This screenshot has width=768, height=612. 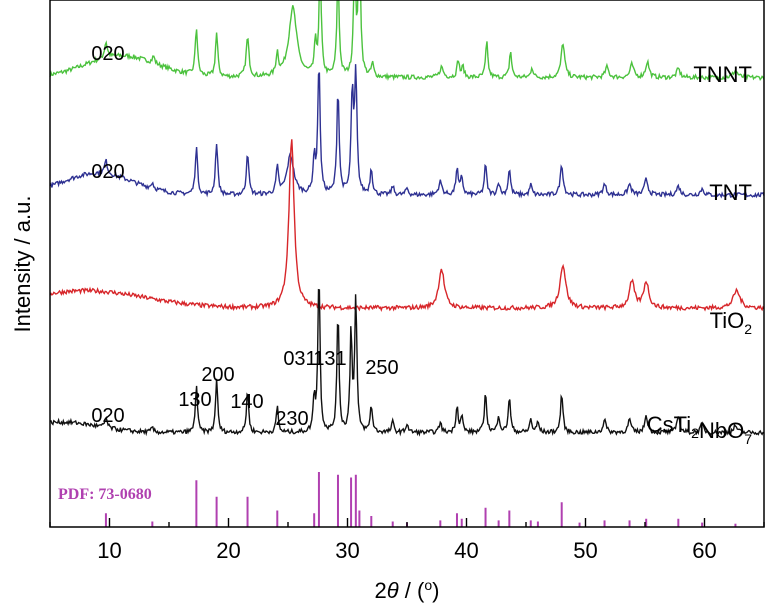 I want to click on peak-label-250: 250, so click(x=381, y=368).